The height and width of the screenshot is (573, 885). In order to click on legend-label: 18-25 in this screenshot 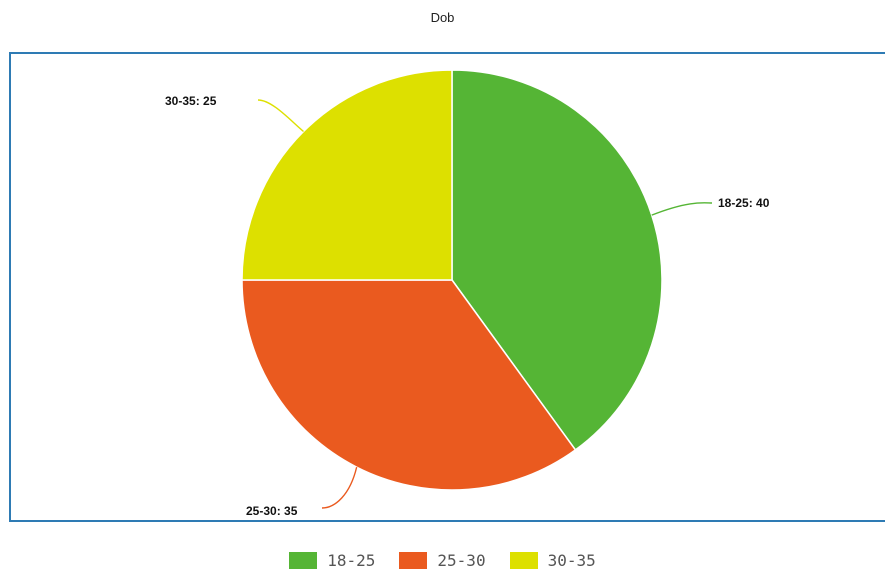, I will do `click(351, 560)`.